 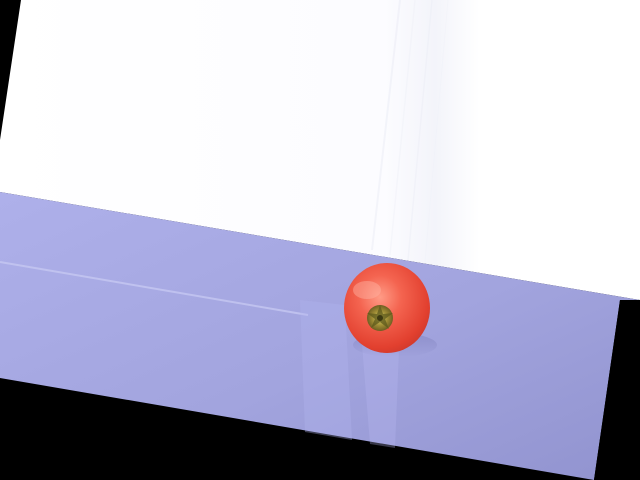 I want to click on tomato-stem, so click(x=380, y=318).